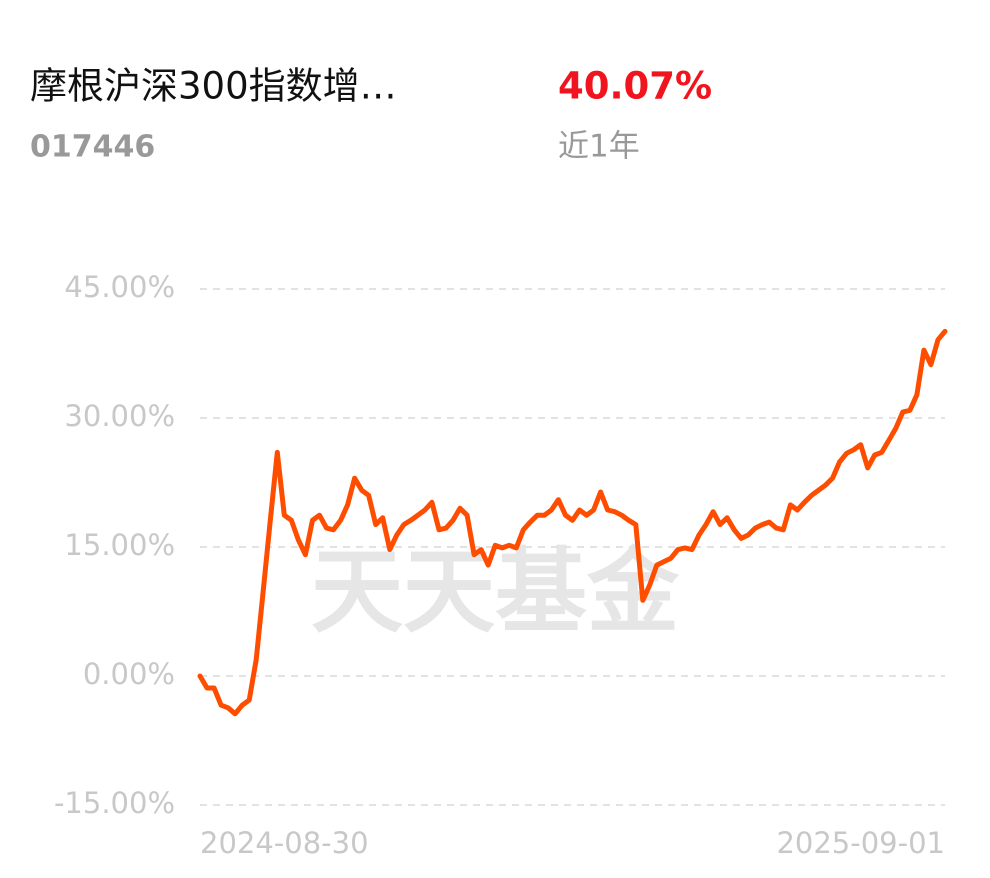 This screenshot has width=990, height=878. Describe the element at coordinates (92, 147) in the screenshot. I see `fund-code: 017446` at that location.